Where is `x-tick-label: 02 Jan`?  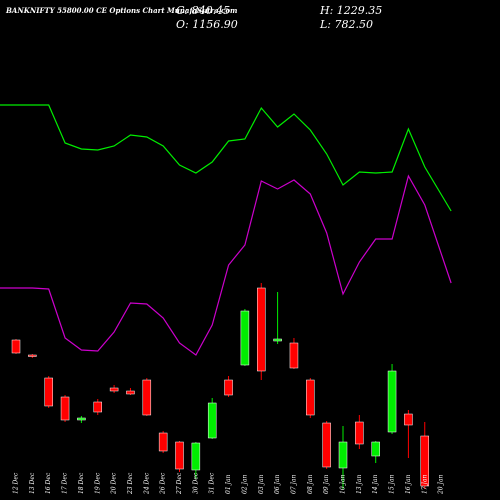
x-tick-label: 02 Jan is located at coordinates (244, 484).